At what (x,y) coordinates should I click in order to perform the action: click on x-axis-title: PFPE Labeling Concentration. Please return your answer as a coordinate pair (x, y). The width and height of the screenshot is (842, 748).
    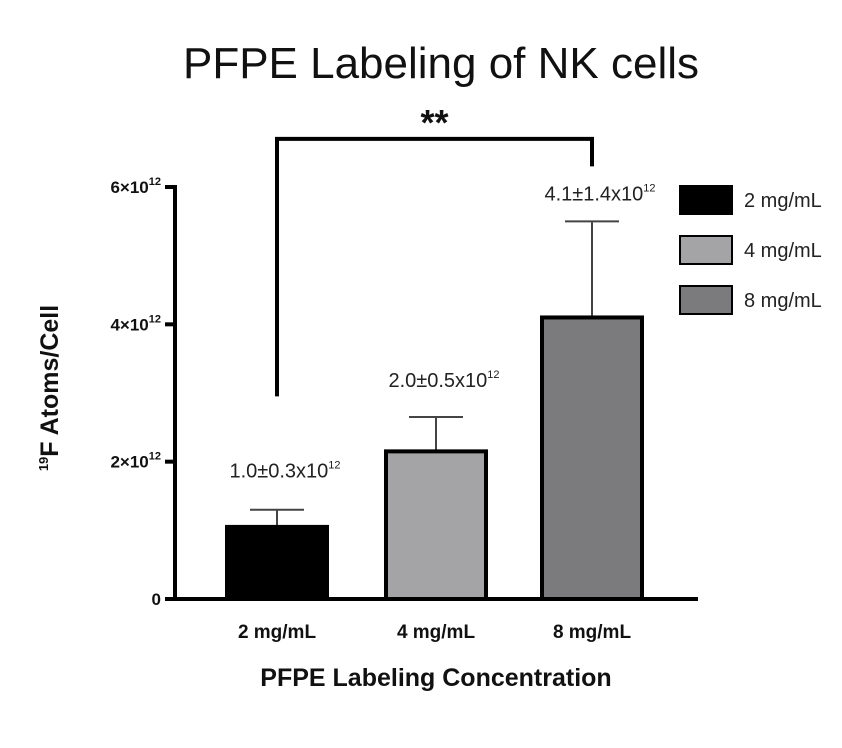
    Looking at the image, I should click on (435, 678).